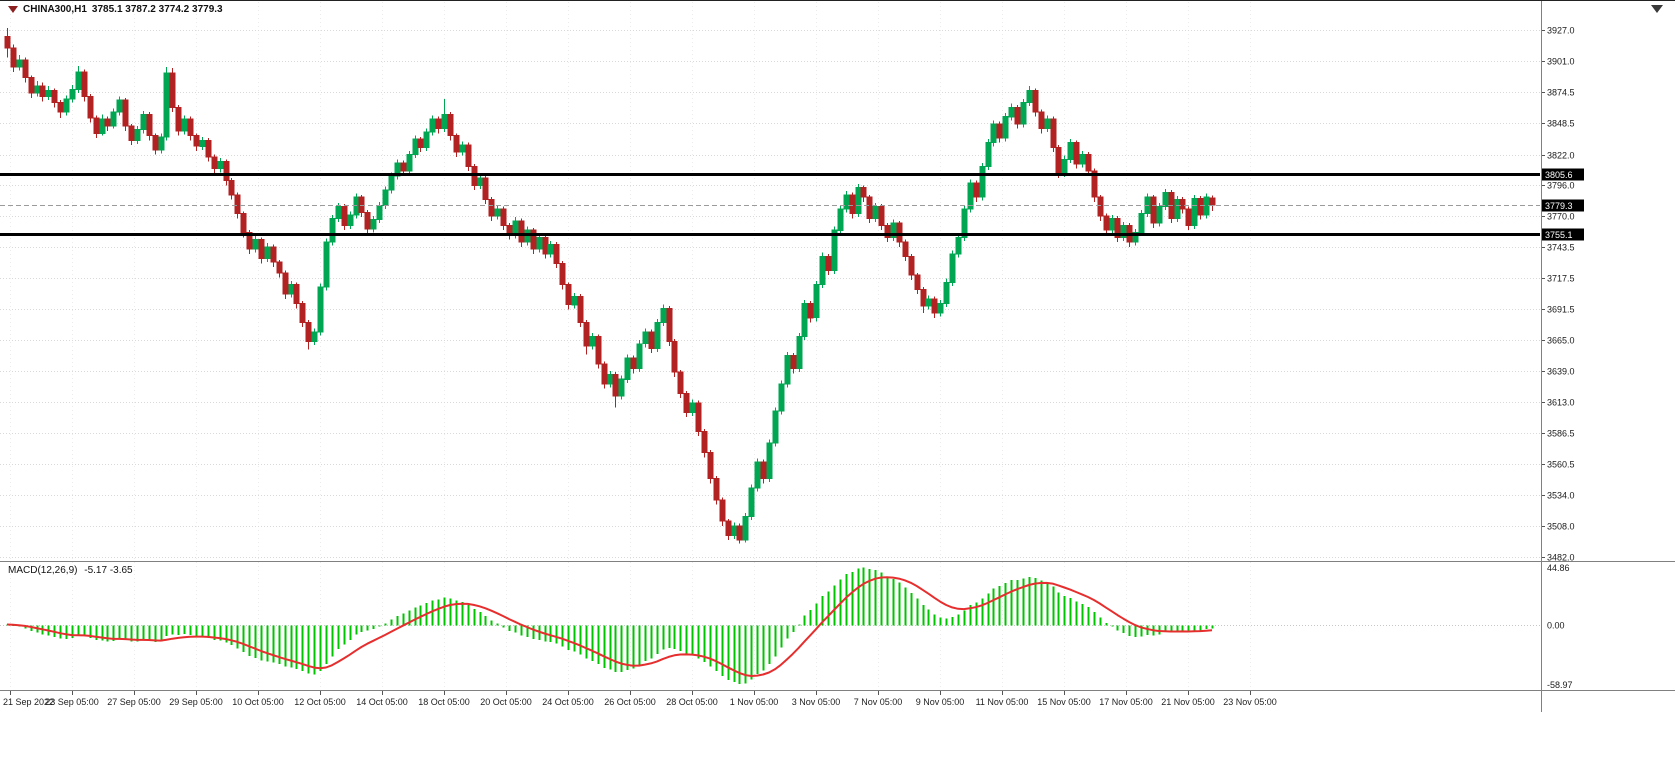 The image size is (1675, 763). Describe the element at coordinates (816, 702) in the screenshot. I see `svg-text: 3 Nov 05:00` at that location.